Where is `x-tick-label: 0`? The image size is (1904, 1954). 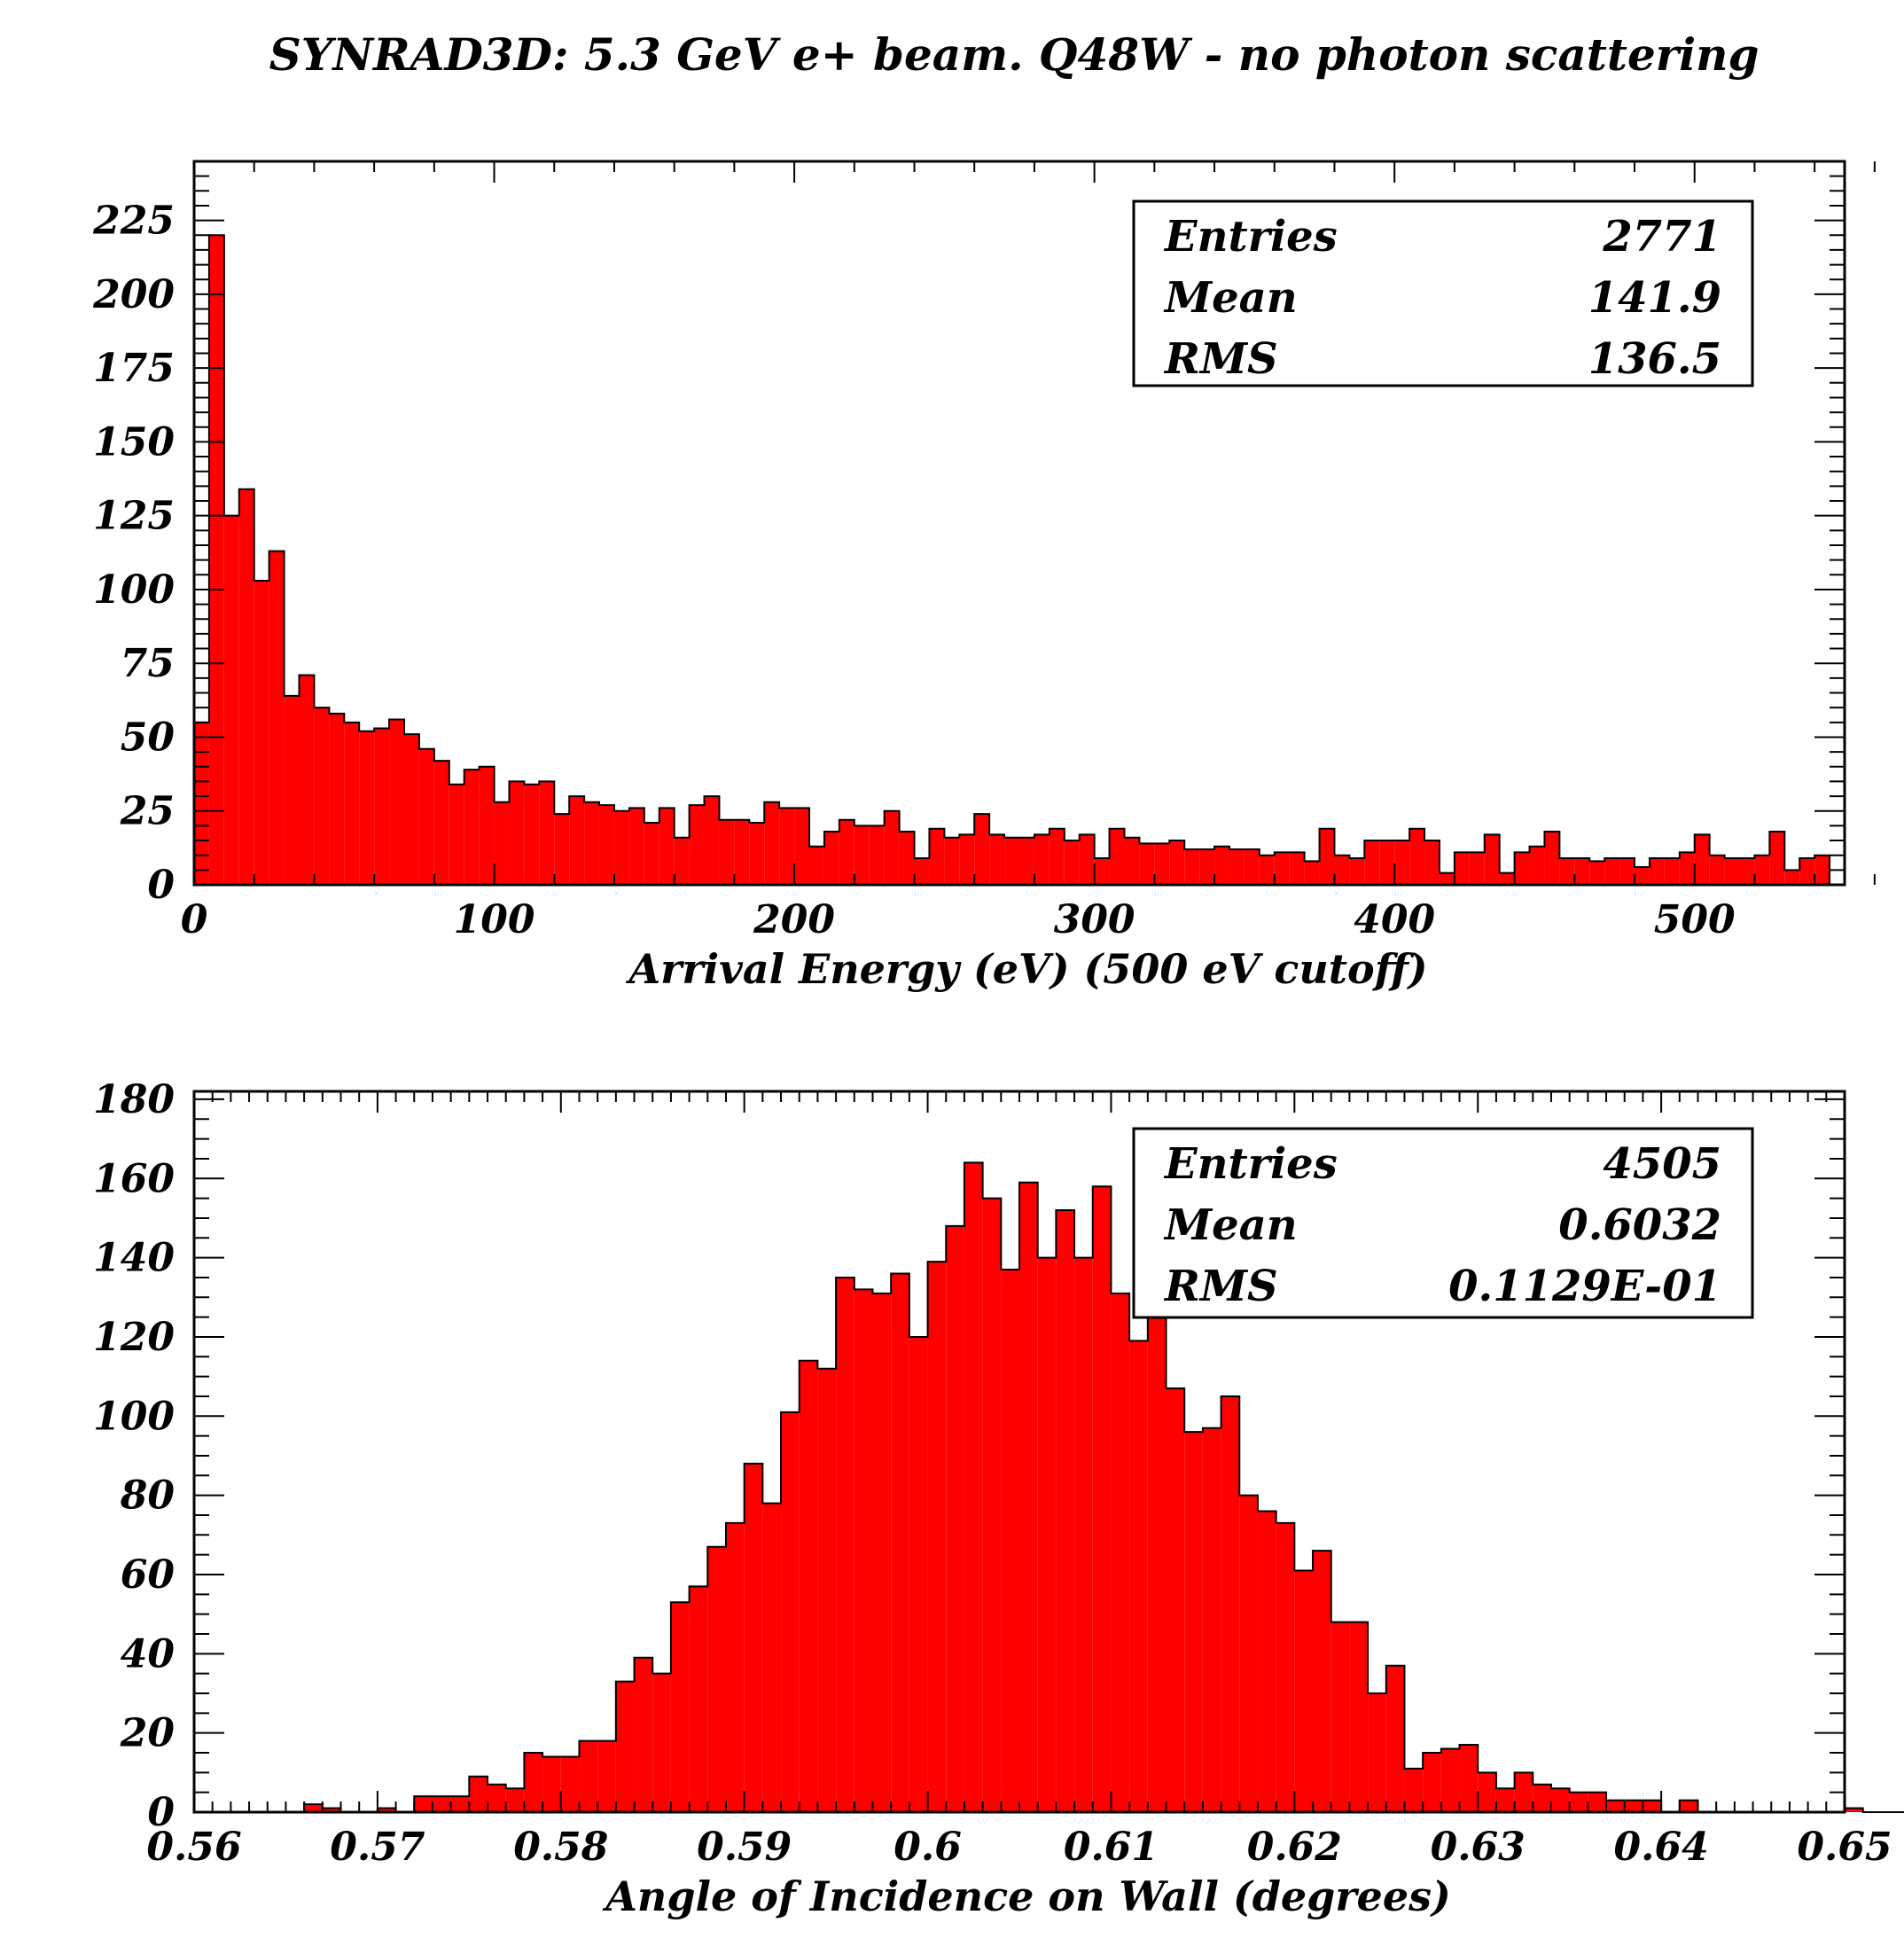
x-tick-label: 0 is located at coordinates (194, 919).